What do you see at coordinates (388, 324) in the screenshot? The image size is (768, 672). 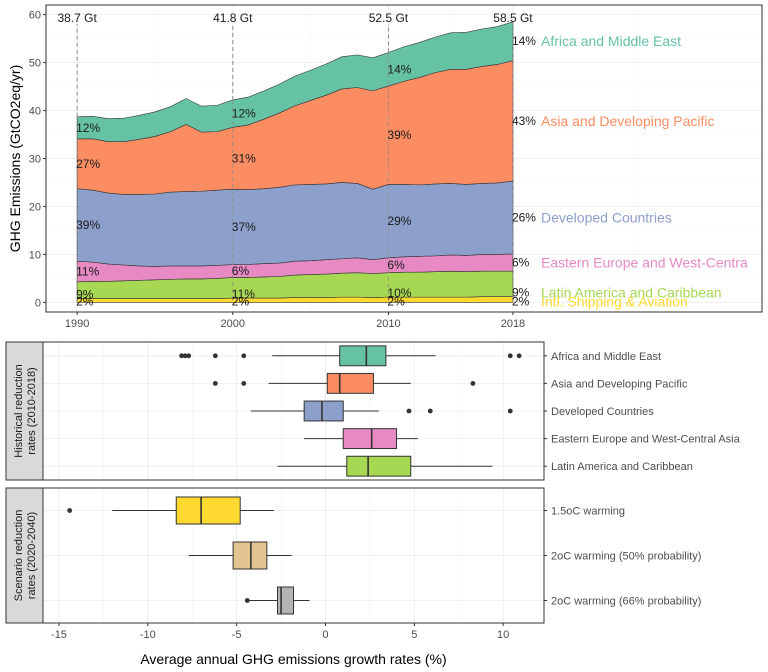 I see `x-tick-label: 2010` at bounding box center [388, 324].